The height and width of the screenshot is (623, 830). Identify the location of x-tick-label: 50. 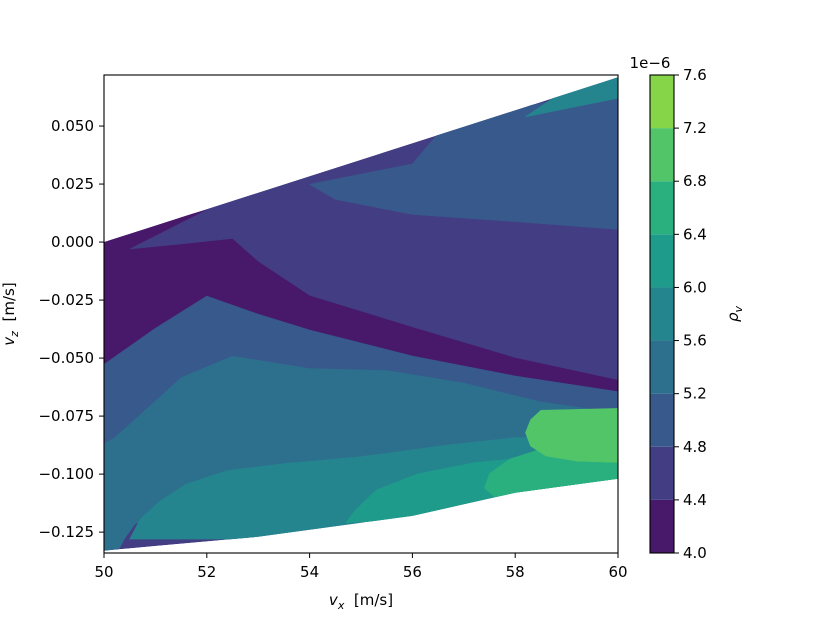
(103, 572).